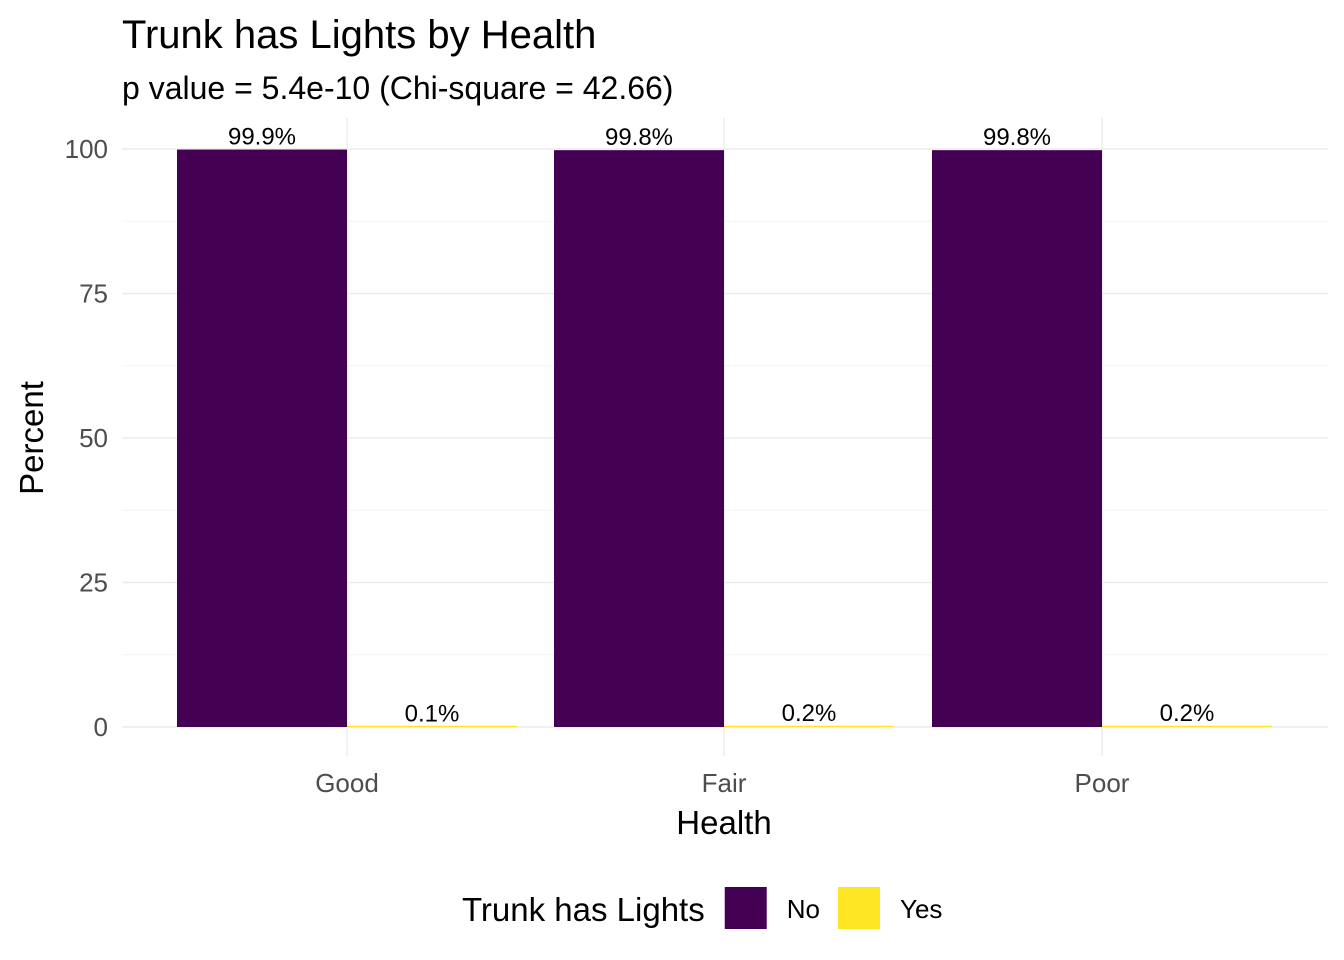 The height and width of the screenshot is (960, 1344). Describe the element at coordinates (858, 908) in the screenshot. I see `legend-key-yes` at that location.